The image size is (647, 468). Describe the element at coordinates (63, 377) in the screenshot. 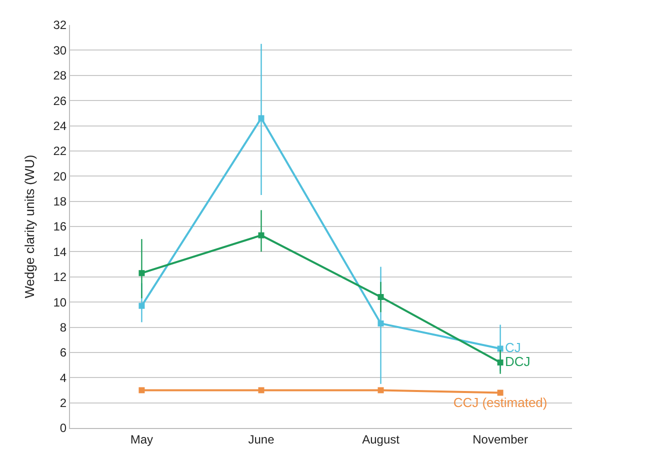

I see `y-tick-label: 4` at that location.